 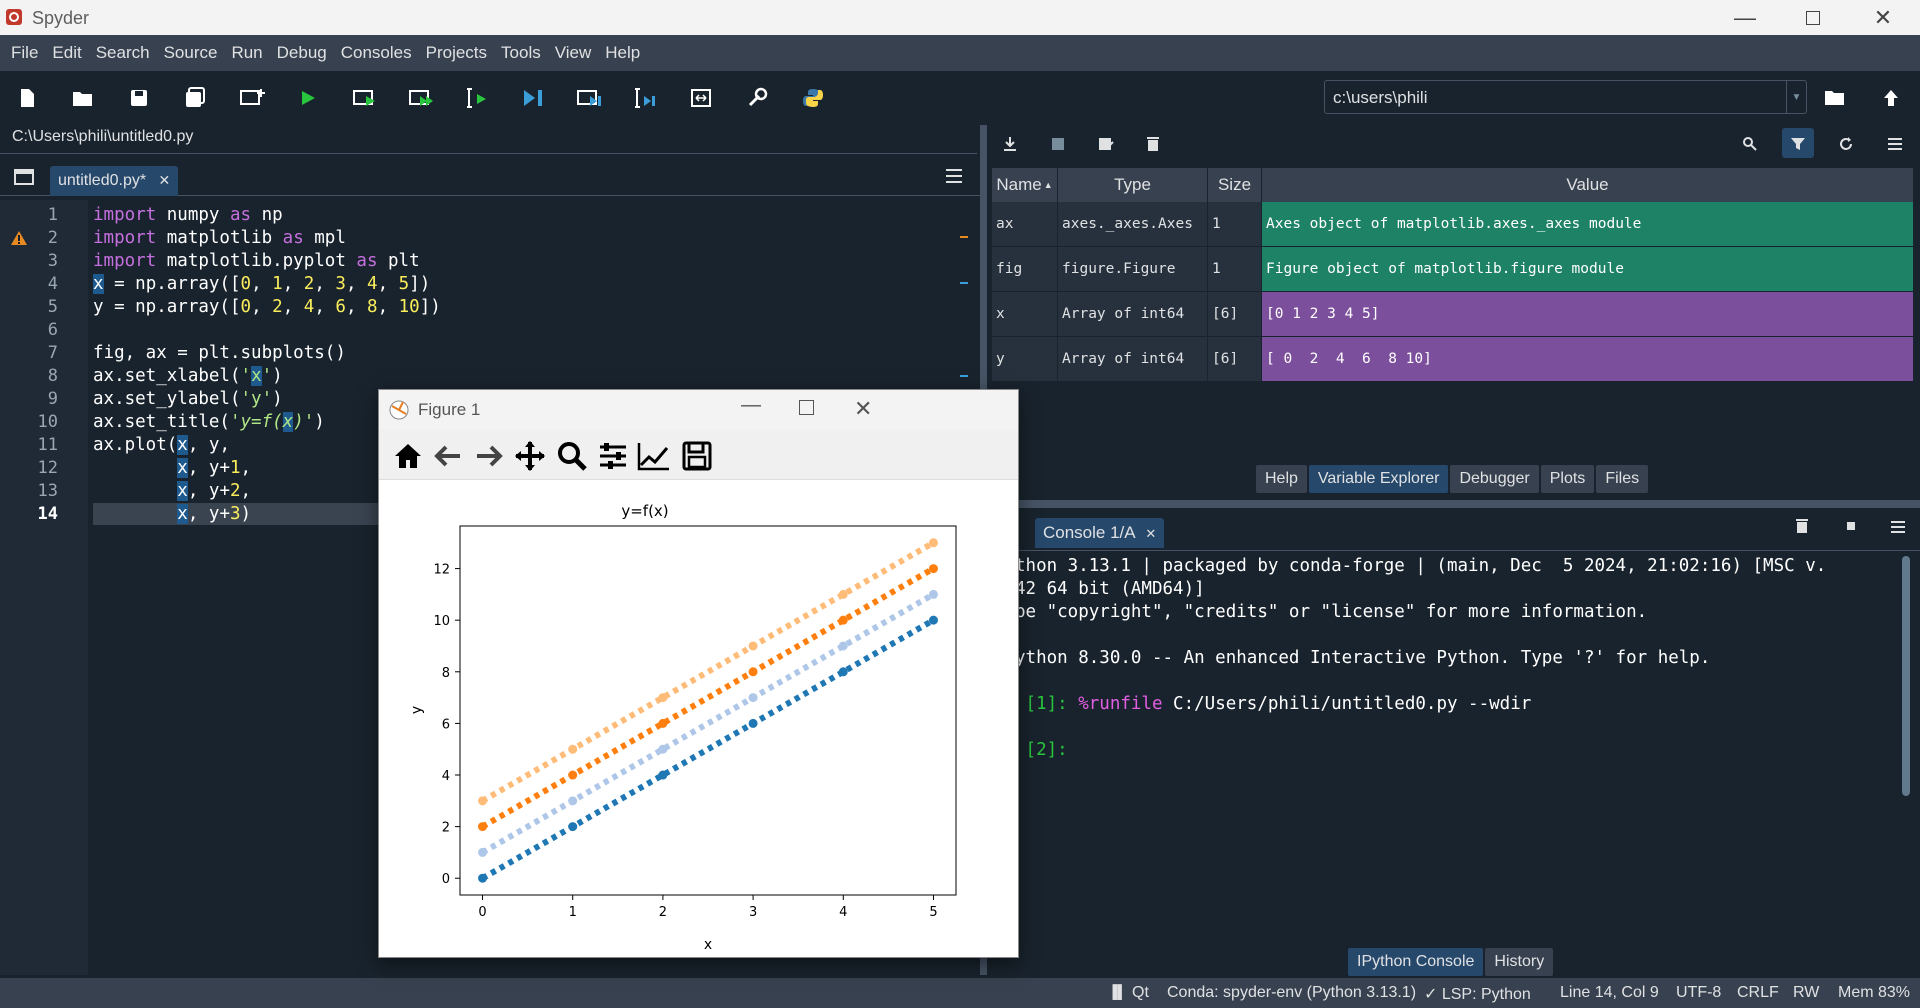 What do you see at coordinates (1494, 479) in the screenshot?
I see `tab-debugger: Debugger` at bounding box center [1494, 479].